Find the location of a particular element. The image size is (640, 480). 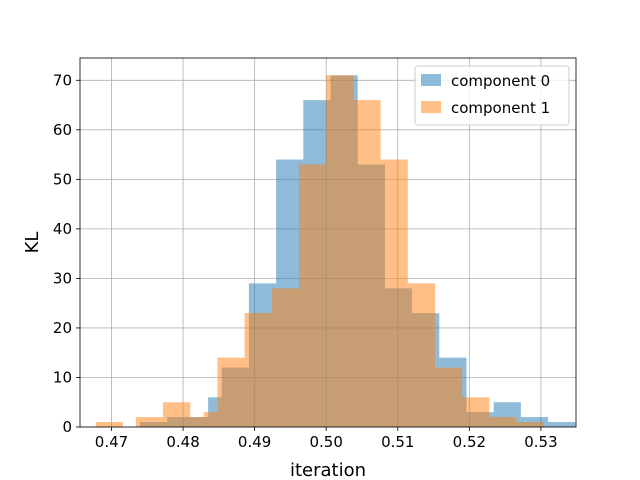

y-tick-label: 10 is located at coordinates (62, 377).